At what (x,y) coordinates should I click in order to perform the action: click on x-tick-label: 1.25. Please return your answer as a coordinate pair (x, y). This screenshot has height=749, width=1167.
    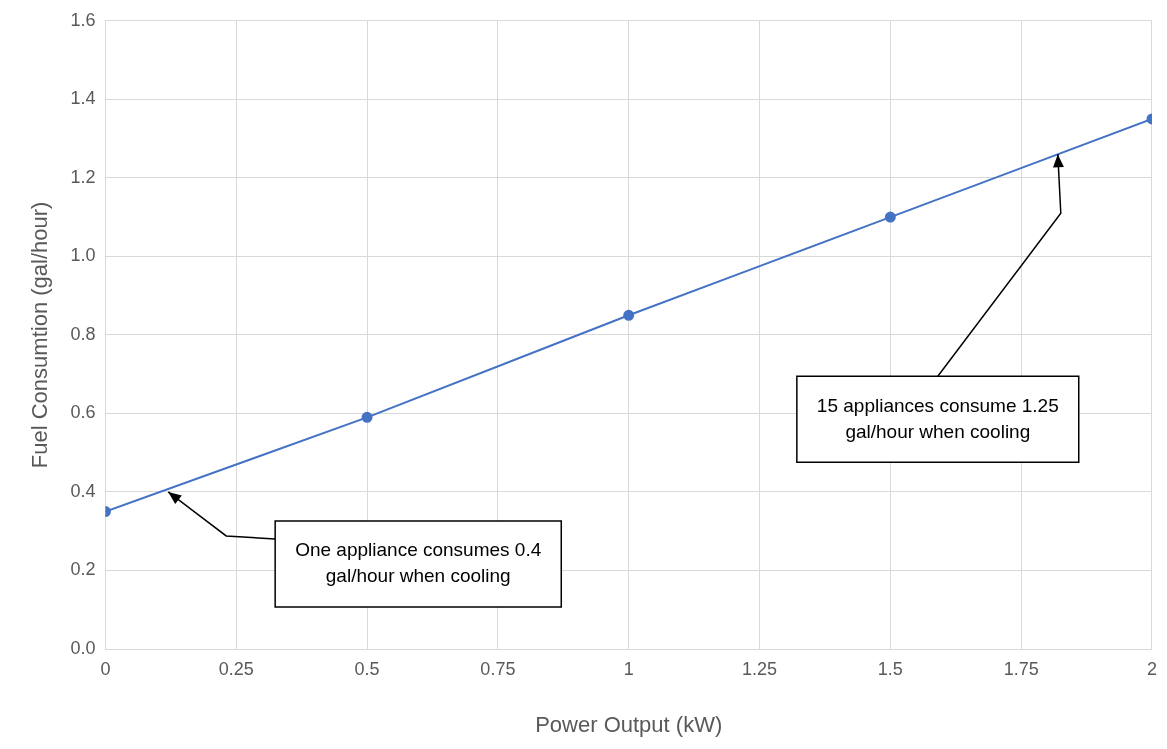
    Looking at the image, I should click on (760, 668).